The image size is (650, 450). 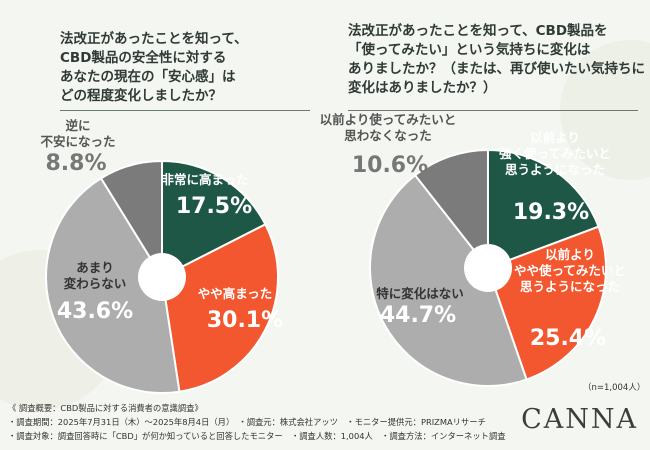 I want to click on chart-1-category-label-2: やや高まった, so click(x=235, y=293).